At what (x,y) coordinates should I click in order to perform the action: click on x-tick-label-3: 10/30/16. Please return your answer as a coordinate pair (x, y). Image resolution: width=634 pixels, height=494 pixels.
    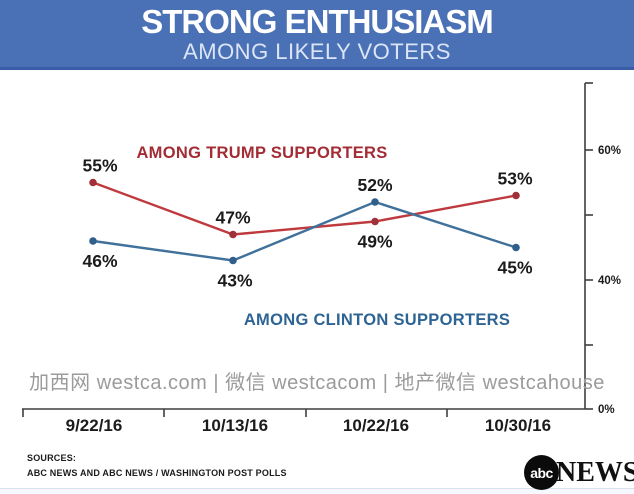
    Looking at the image, I should click on (518, 425).